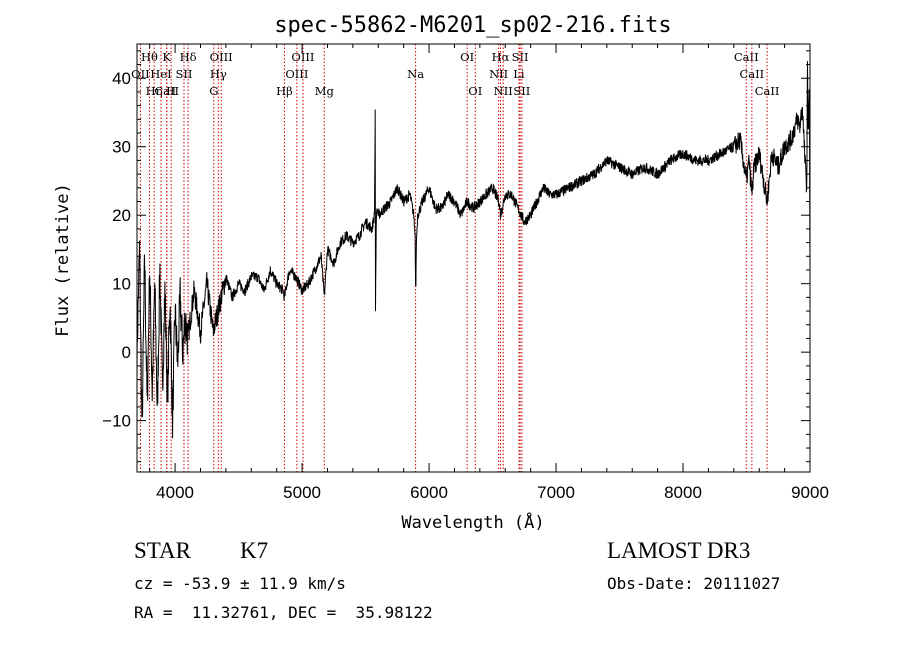 This screenshot has width=900, height=649. I want to click on reference-line-label: Hγ, so click(218, 74).